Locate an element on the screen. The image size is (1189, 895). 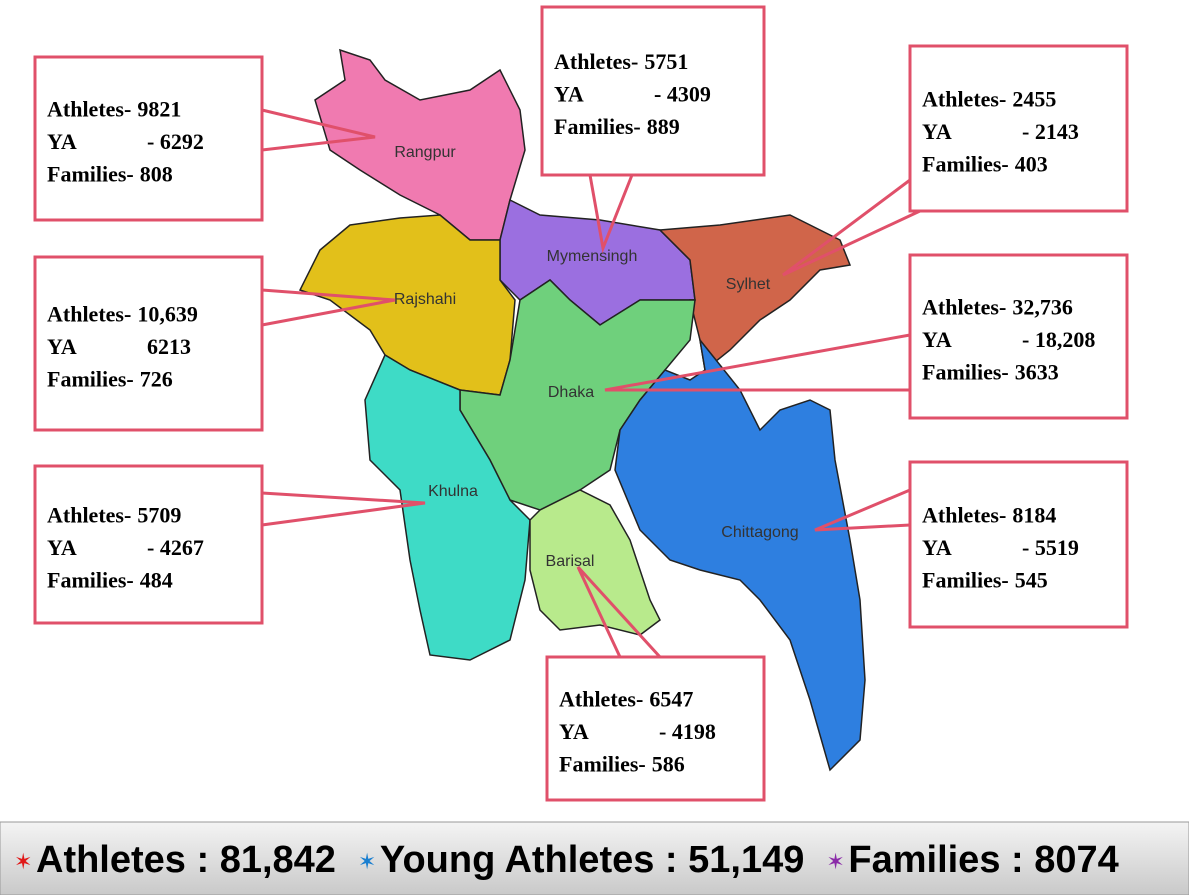
callout-line: Families- 889 is located at coordinates (617, 126).